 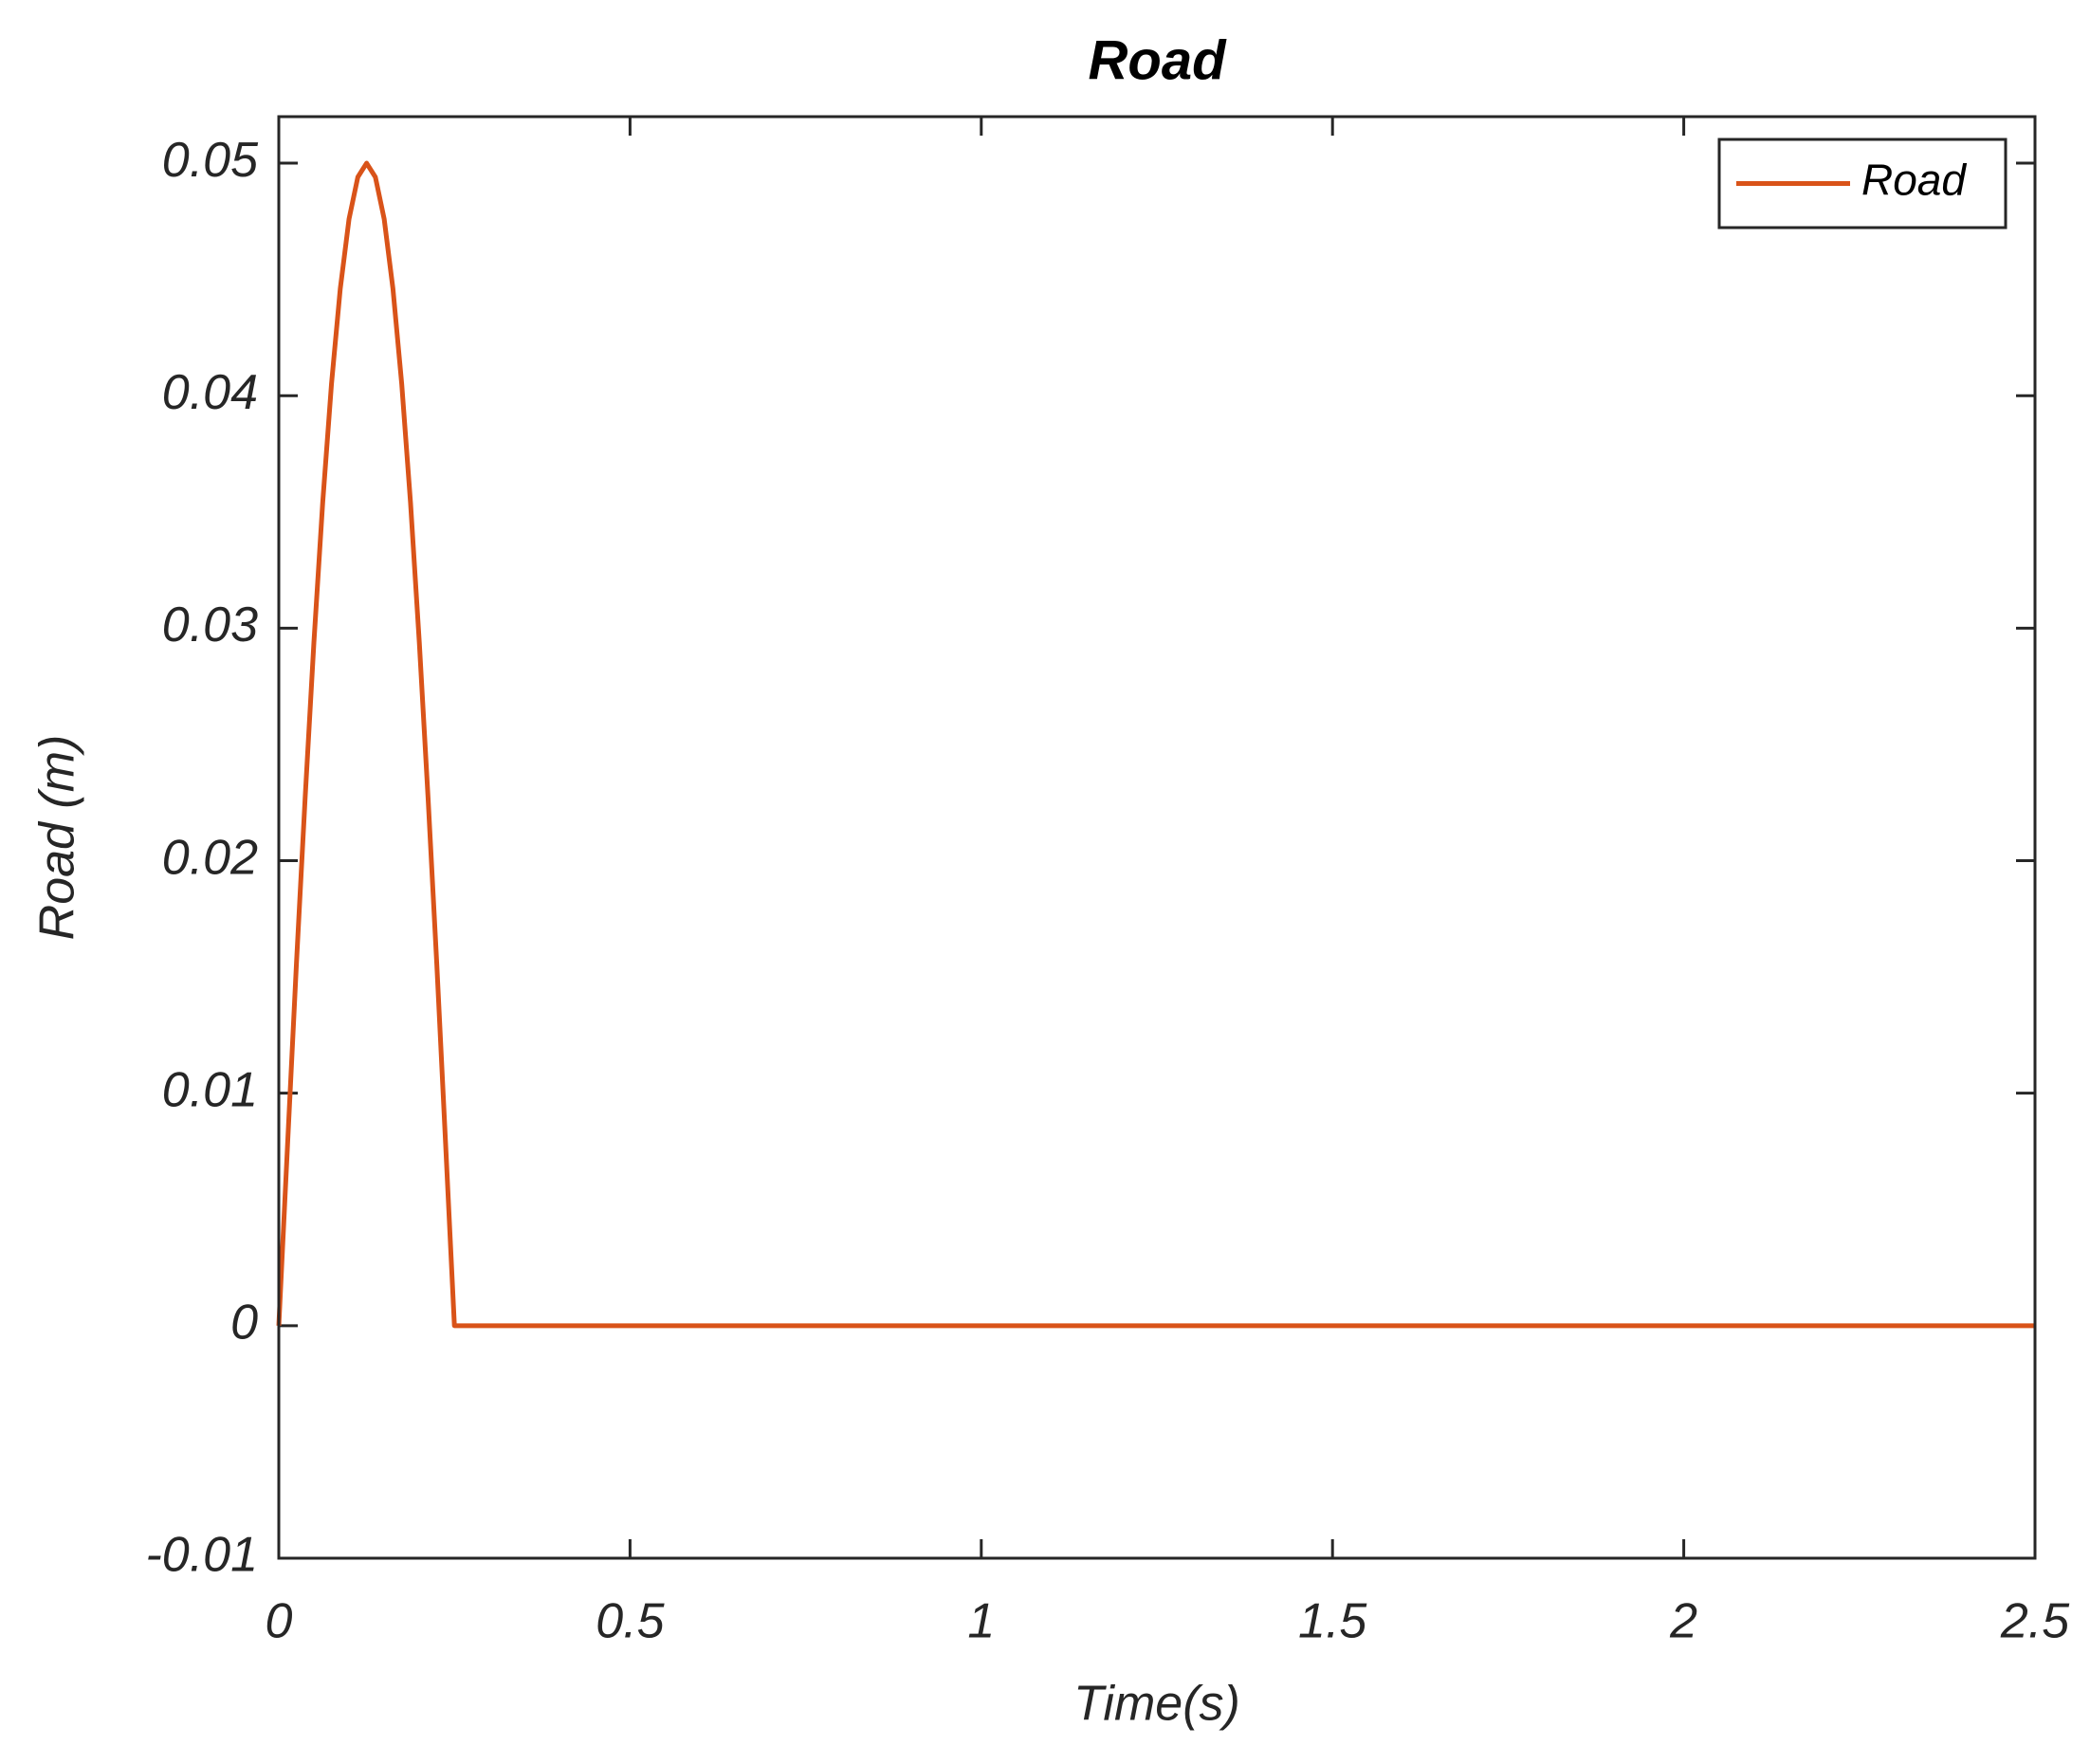 What do you see at coordinates (210, 624) in the screenshot?
I see `y-tick-label: 0.03` at bounding box center [210, 624].